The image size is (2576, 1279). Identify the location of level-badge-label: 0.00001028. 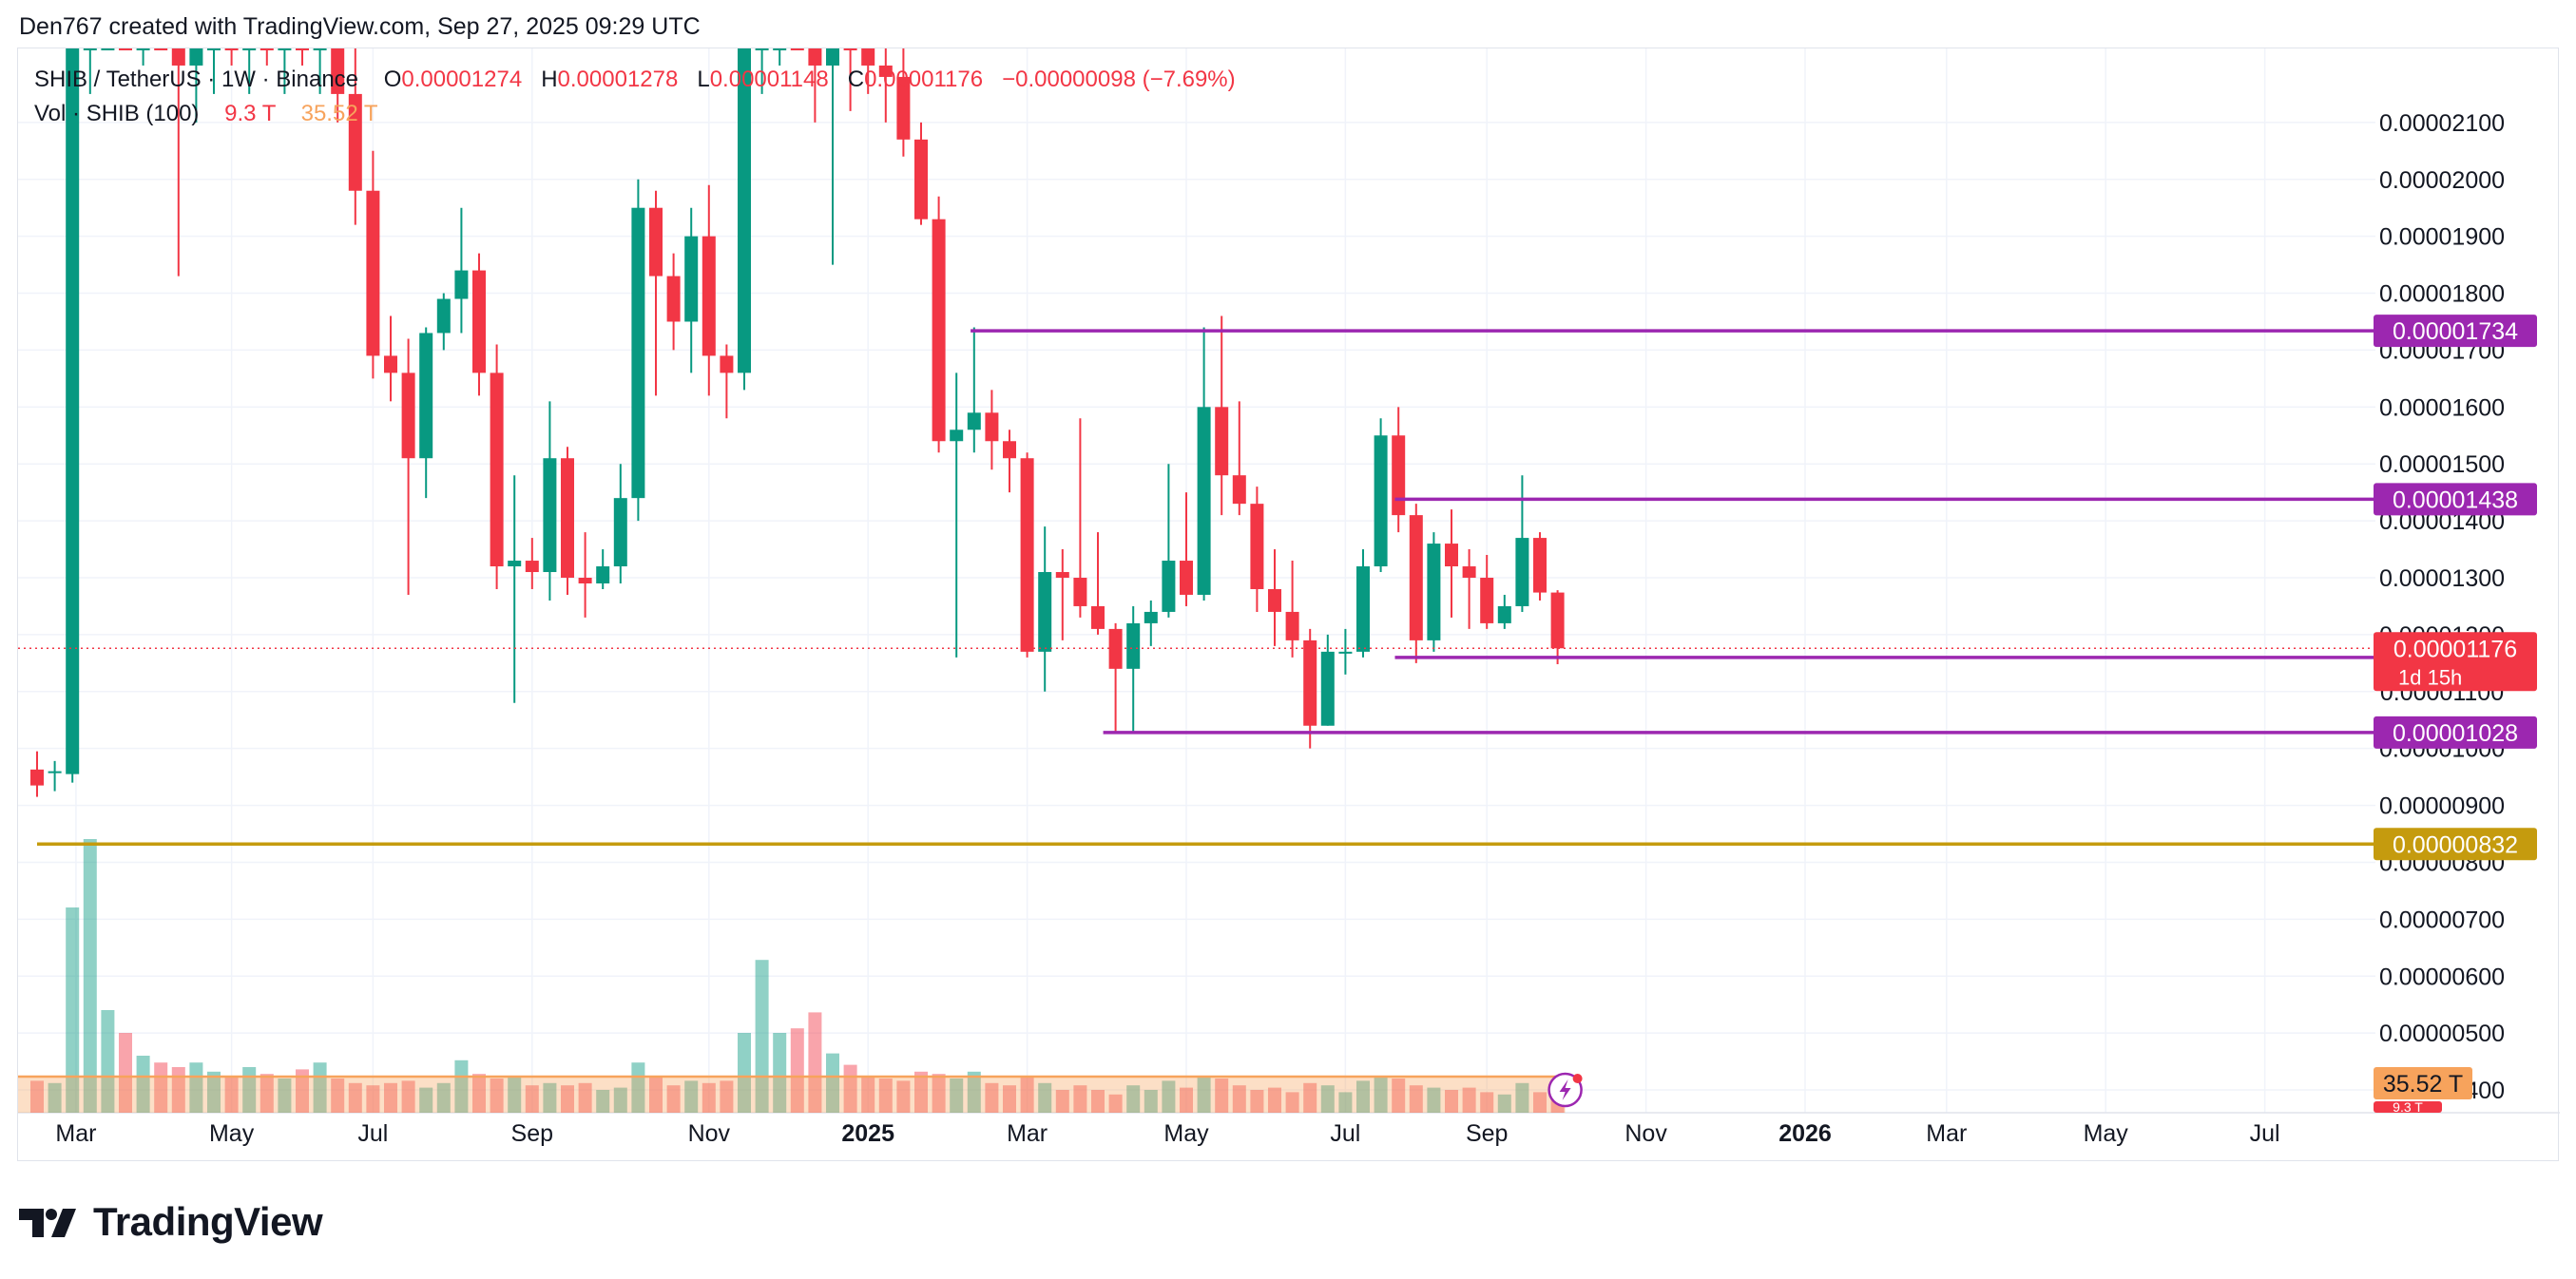
(2456, 733).